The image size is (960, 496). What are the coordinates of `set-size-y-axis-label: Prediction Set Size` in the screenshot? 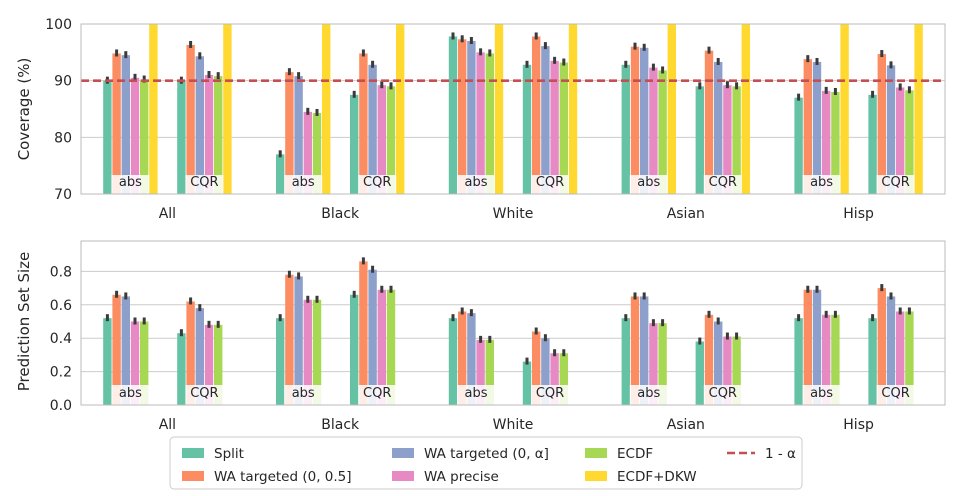 It's located at (24, 321).